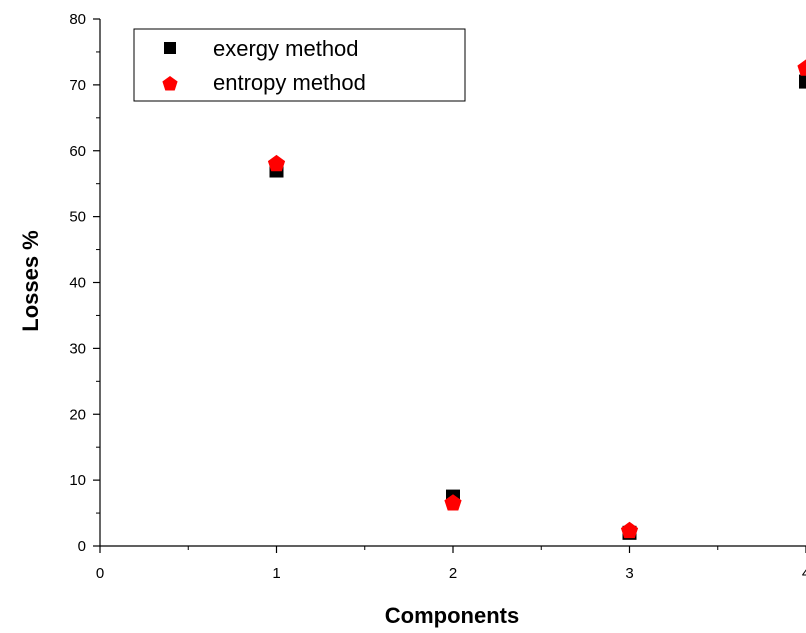 The width and height of the screenshot is (806, 633). What do you see at coordinates (77, 19) in the screenshot?
I see `y-tick-label: 80` at bounding box center [77, 19].